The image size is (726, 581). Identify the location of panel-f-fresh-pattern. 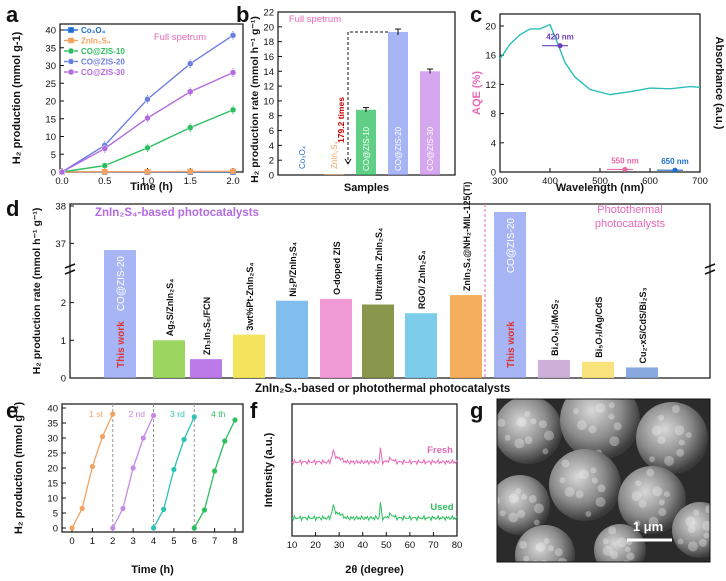
(374, 456).